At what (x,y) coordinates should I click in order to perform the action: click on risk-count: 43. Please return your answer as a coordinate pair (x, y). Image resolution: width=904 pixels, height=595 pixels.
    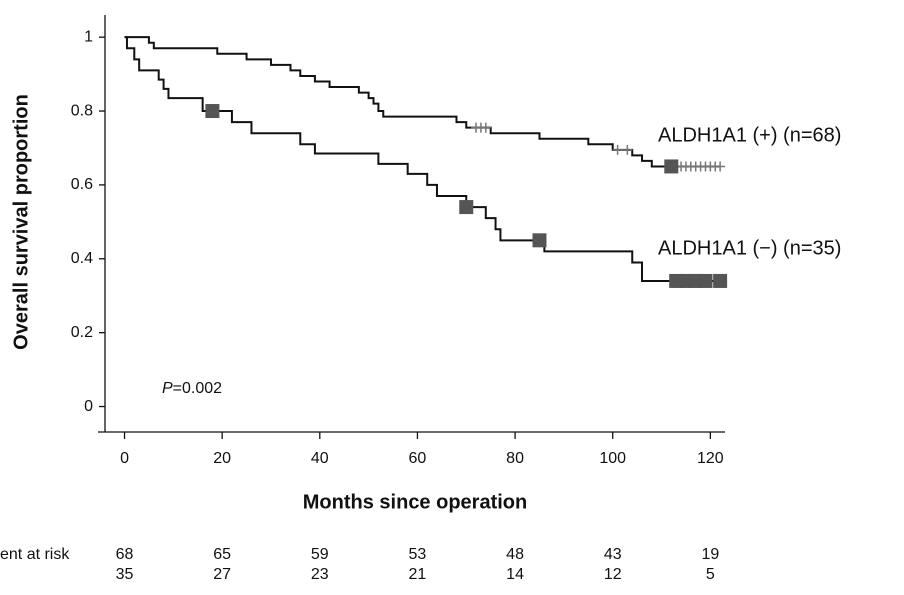
    Looking at the image, I should click on (613, 554).